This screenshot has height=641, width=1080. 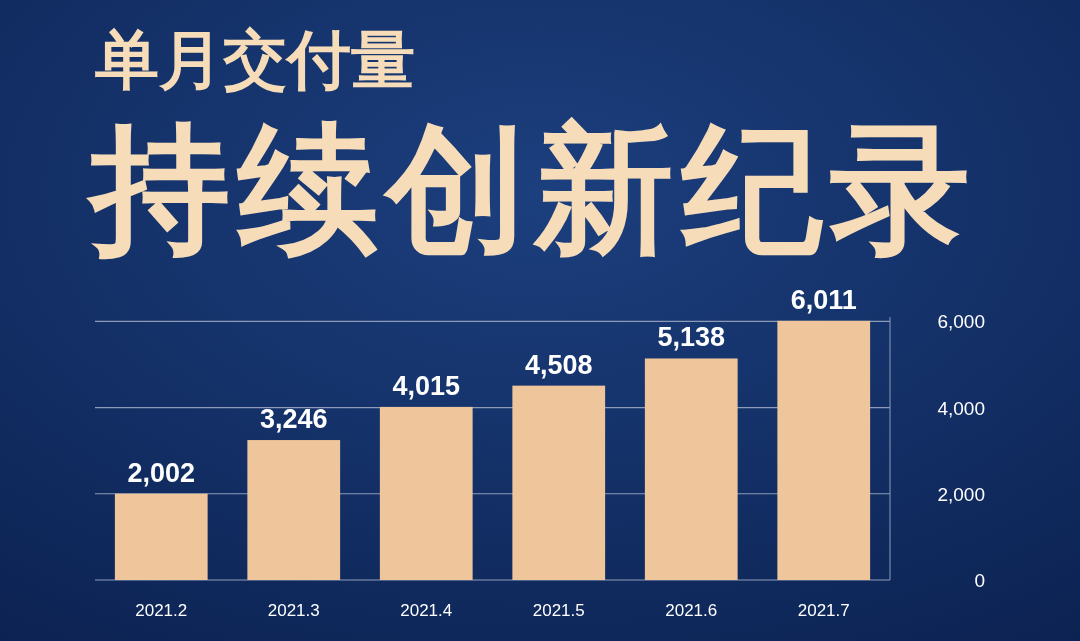 What do you see at coordinates (823, 610) in the screenshot?
I see `x-tick-label: 2021.7` at bounding box center [823, 610].